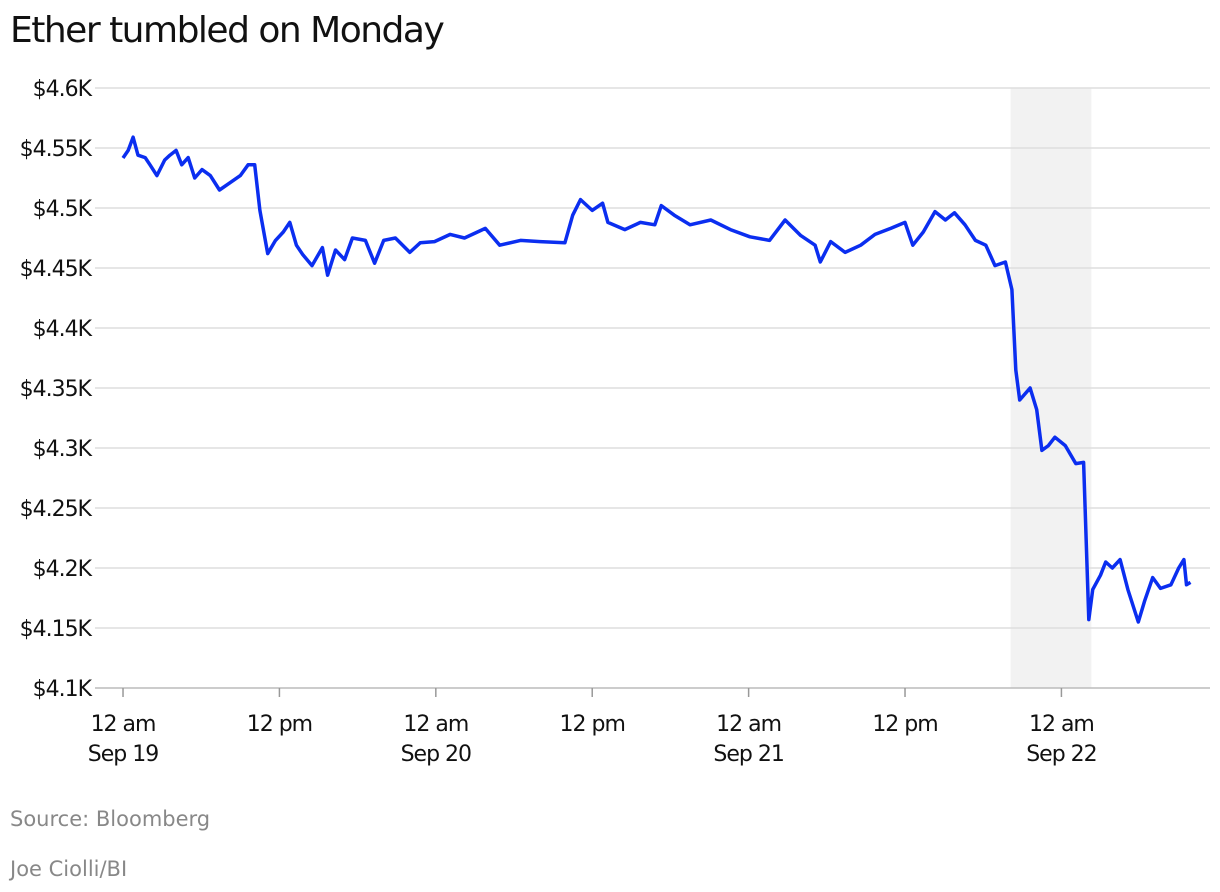  Describe the element at coordinates (1061, 754) in the screenshot. I see `x-tick-label: Sep 22` at that location.